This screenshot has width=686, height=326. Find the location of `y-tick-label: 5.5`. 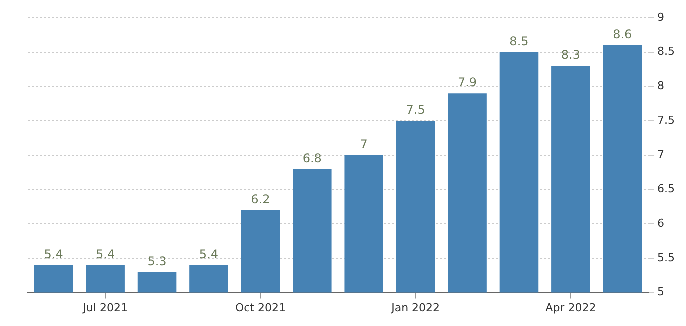

y-tick-label: 5.5 is located at coordinates (667, 257).